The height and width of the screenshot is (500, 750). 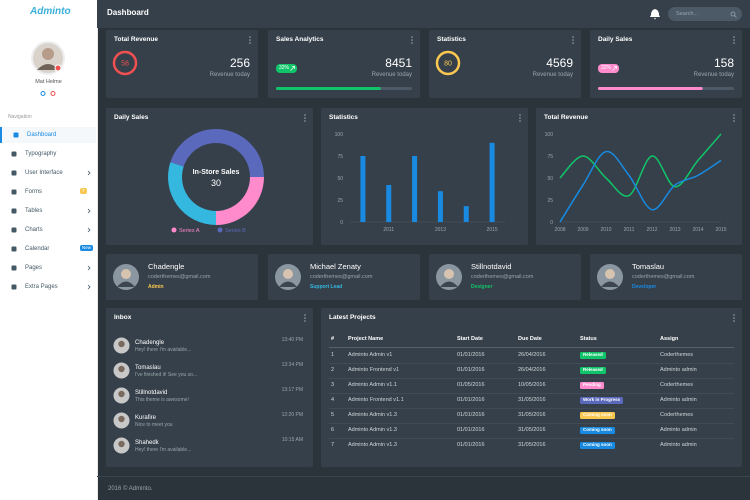 I want to click on stat-value: 4569, so click(x=559, y=63).